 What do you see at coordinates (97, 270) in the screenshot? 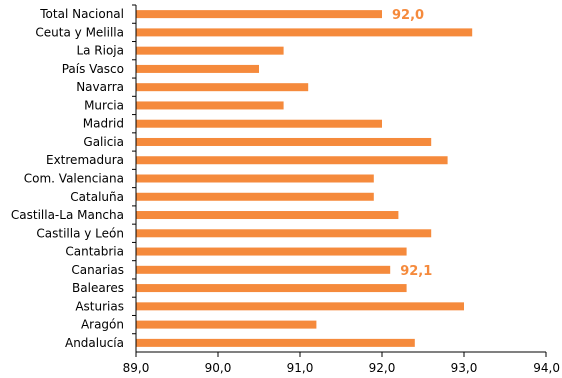
I see `category-label-canarias: Canarias` at bounding box center [97, 270].